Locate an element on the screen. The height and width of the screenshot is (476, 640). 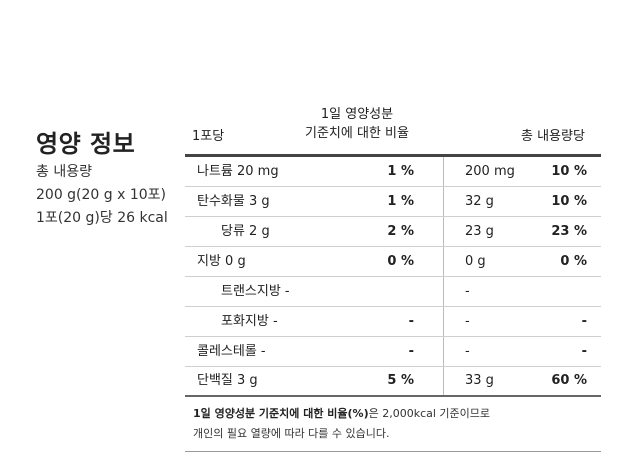
daily-value-percent is located at coordinates (374, 292).